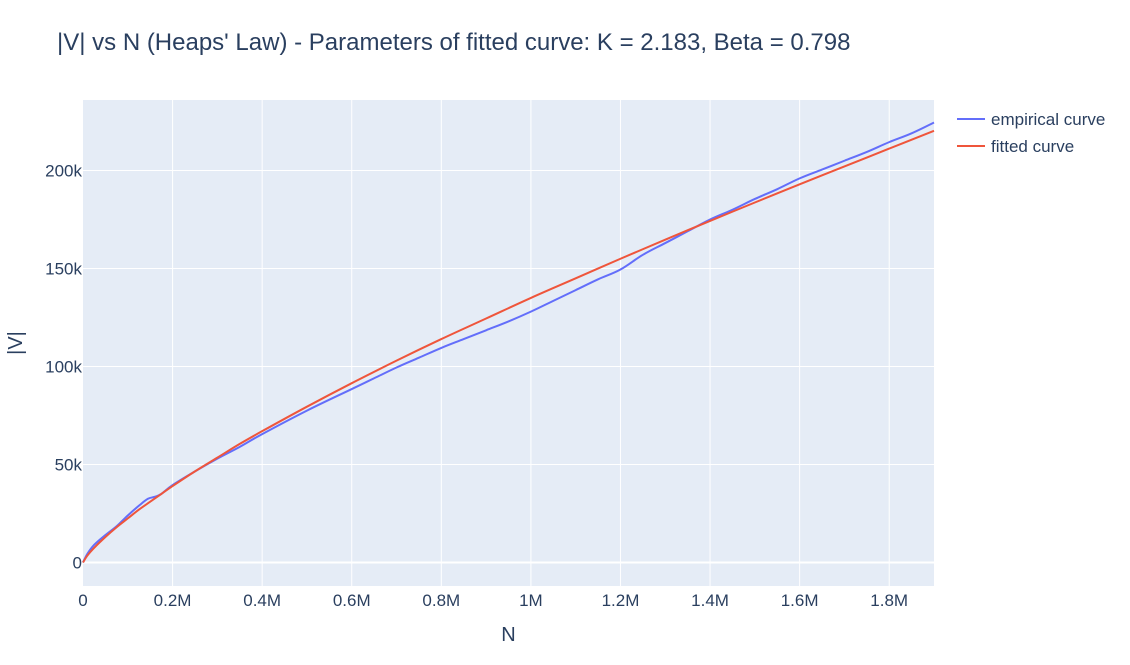  What do you see at coordinates (262, 600) in the screenshot?
I see `x-tick-label: 0.4M` at bounding box center [262, 600].